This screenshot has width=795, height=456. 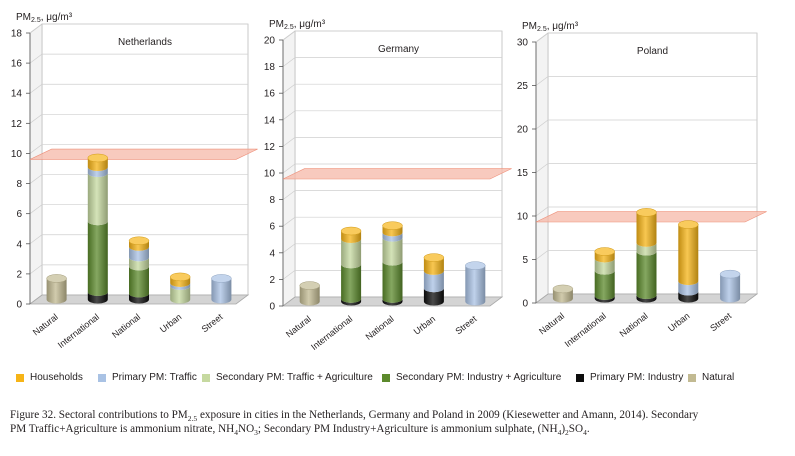 I want to click on legend-label: Primary PM: Traffic, so click(x=154, y=377).